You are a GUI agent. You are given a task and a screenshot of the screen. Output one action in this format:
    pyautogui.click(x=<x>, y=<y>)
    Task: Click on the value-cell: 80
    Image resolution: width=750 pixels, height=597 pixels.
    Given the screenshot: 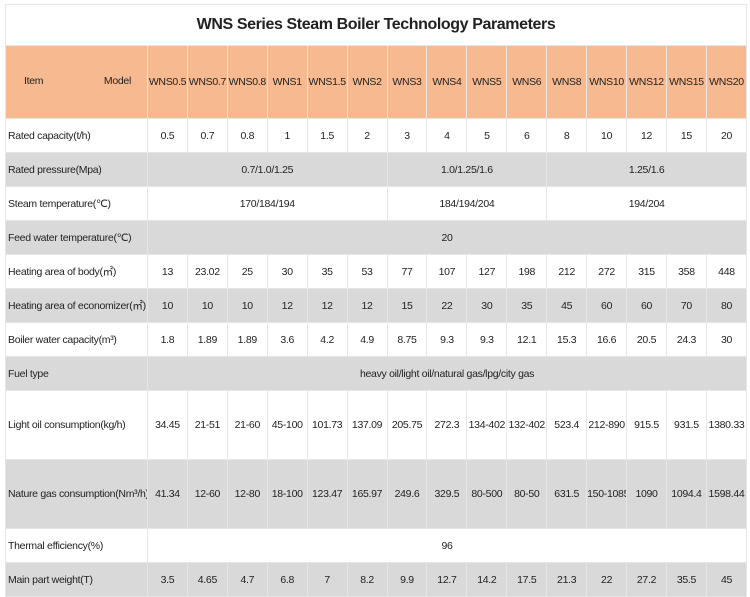 What is the action you would take?
    pyautogui.click(x=726, y=305)
    